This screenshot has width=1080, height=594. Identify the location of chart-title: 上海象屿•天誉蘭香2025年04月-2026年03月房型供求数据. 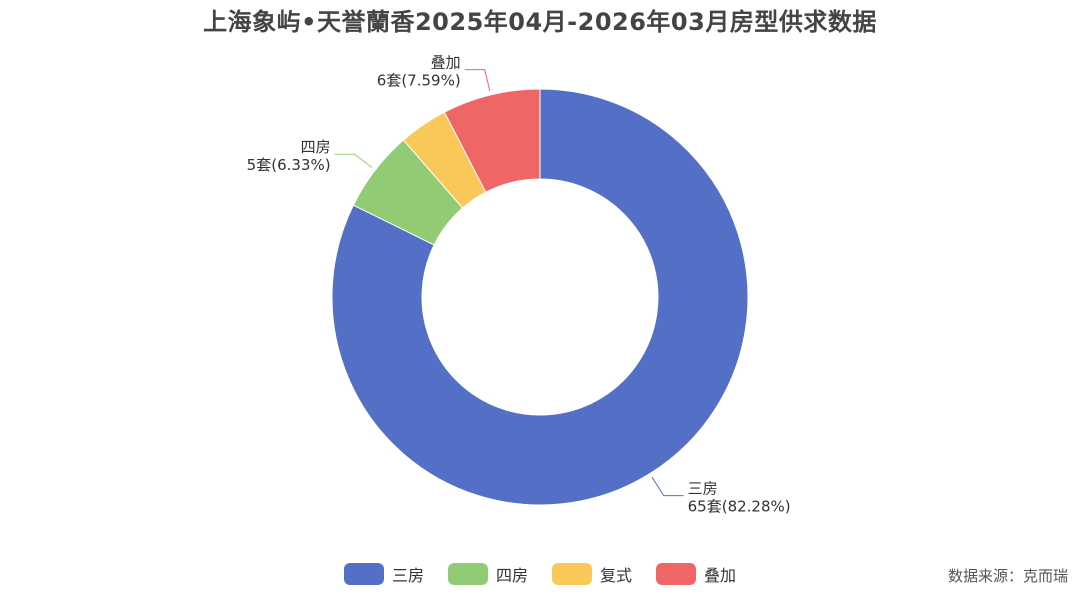
(540, 22).